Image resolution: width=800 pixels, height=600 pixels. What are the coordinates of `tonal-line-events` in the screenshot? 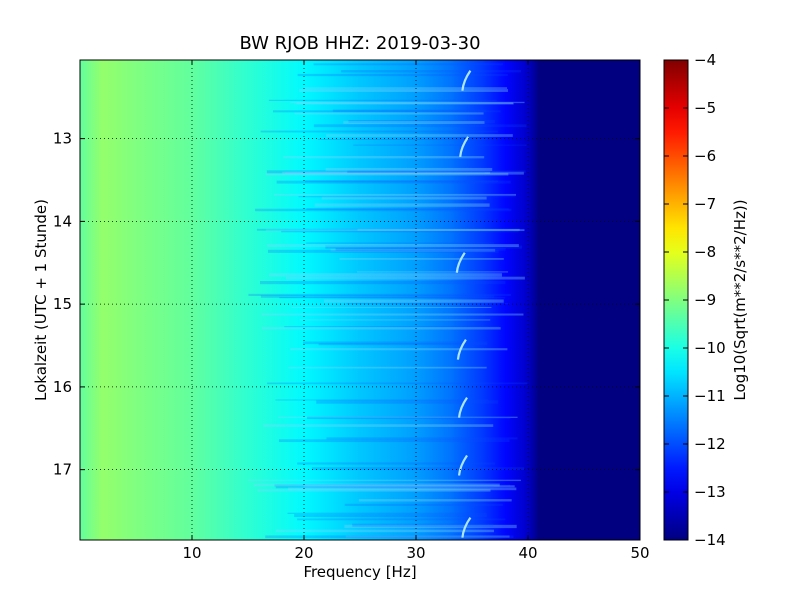 It's located at (463, 304).